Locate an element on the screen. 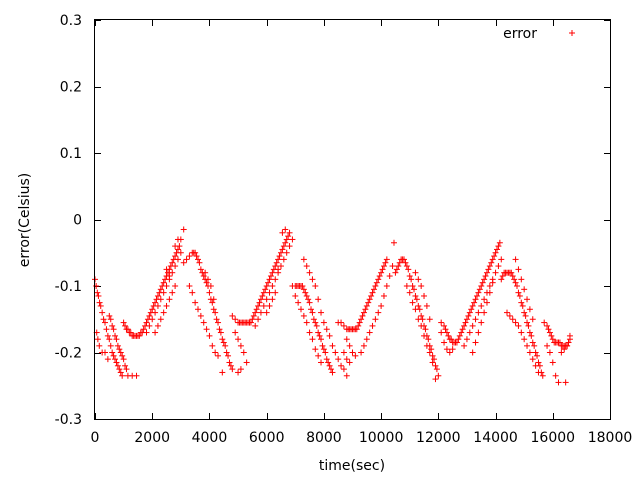  x-tick-label: 0 is located at coordinates (95, 438).